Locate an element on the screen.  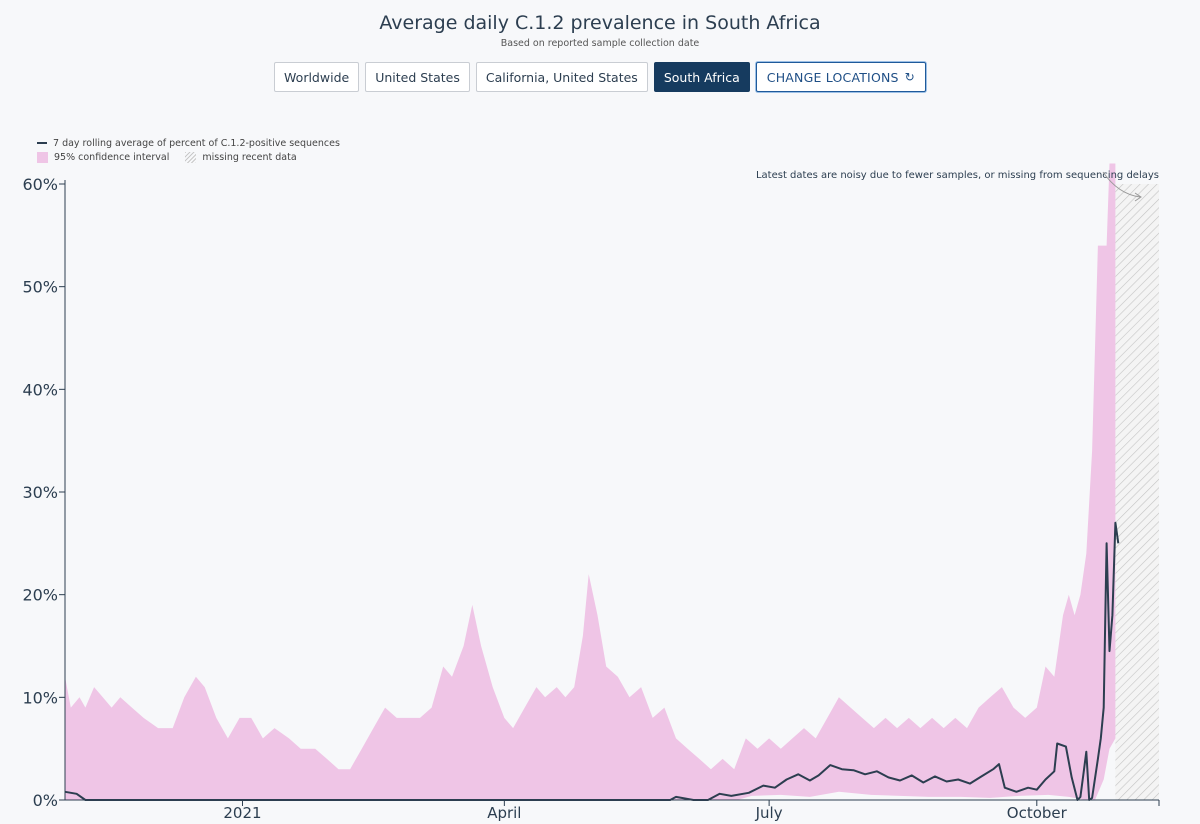
location-button-south-africa: South Africa is located at coordinates (701, 77).